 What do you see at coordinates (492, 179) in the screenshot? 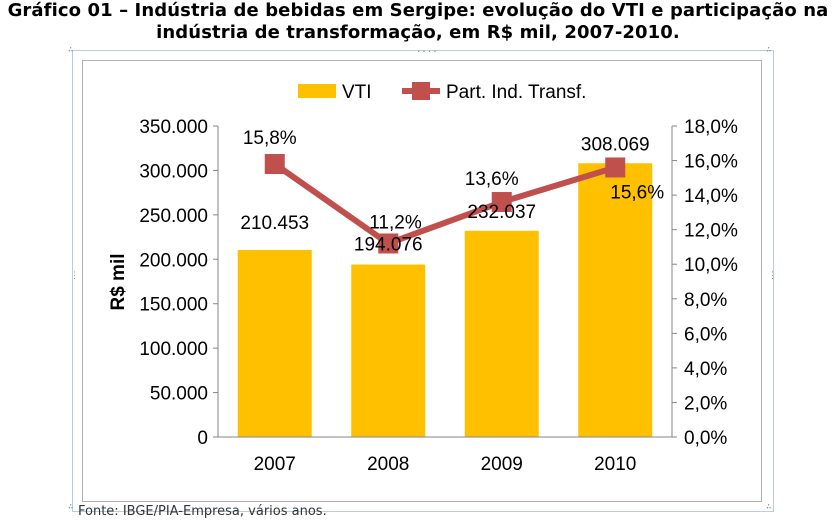
I see `line-data-label: 13,6%` at bounding box center [492, 179].